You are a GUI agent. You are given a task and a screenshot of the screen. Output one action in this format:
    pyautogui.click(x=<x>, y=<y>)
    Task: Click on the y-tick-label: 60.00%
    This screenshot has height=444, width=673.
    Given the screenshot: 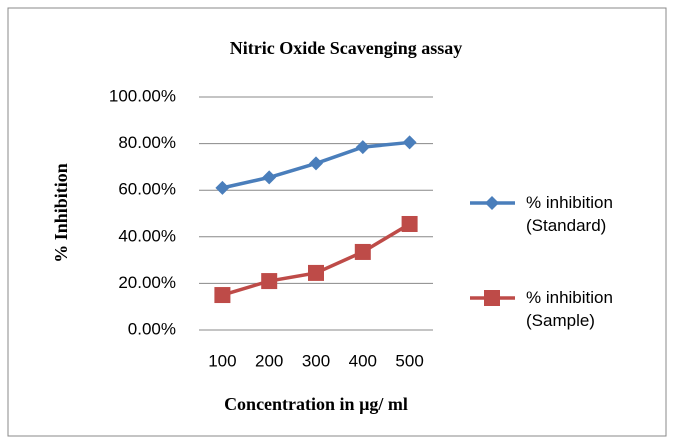 What is the action you would take?
    pyautogui.click(x=147, y=189)
    